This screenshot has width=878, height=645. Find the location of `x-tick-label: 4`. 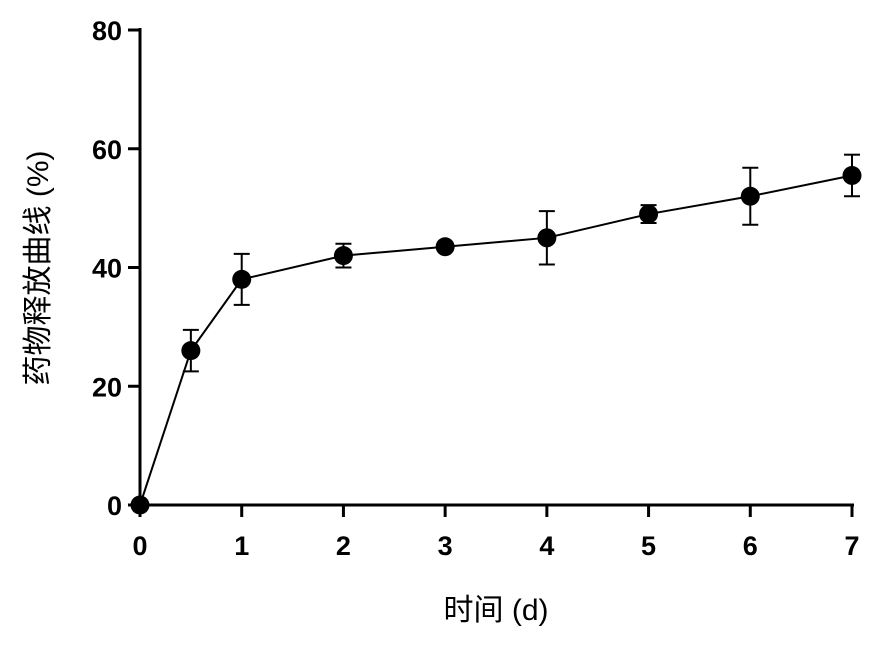

x-tick-label: 4 is located at coordinates (546, 546).